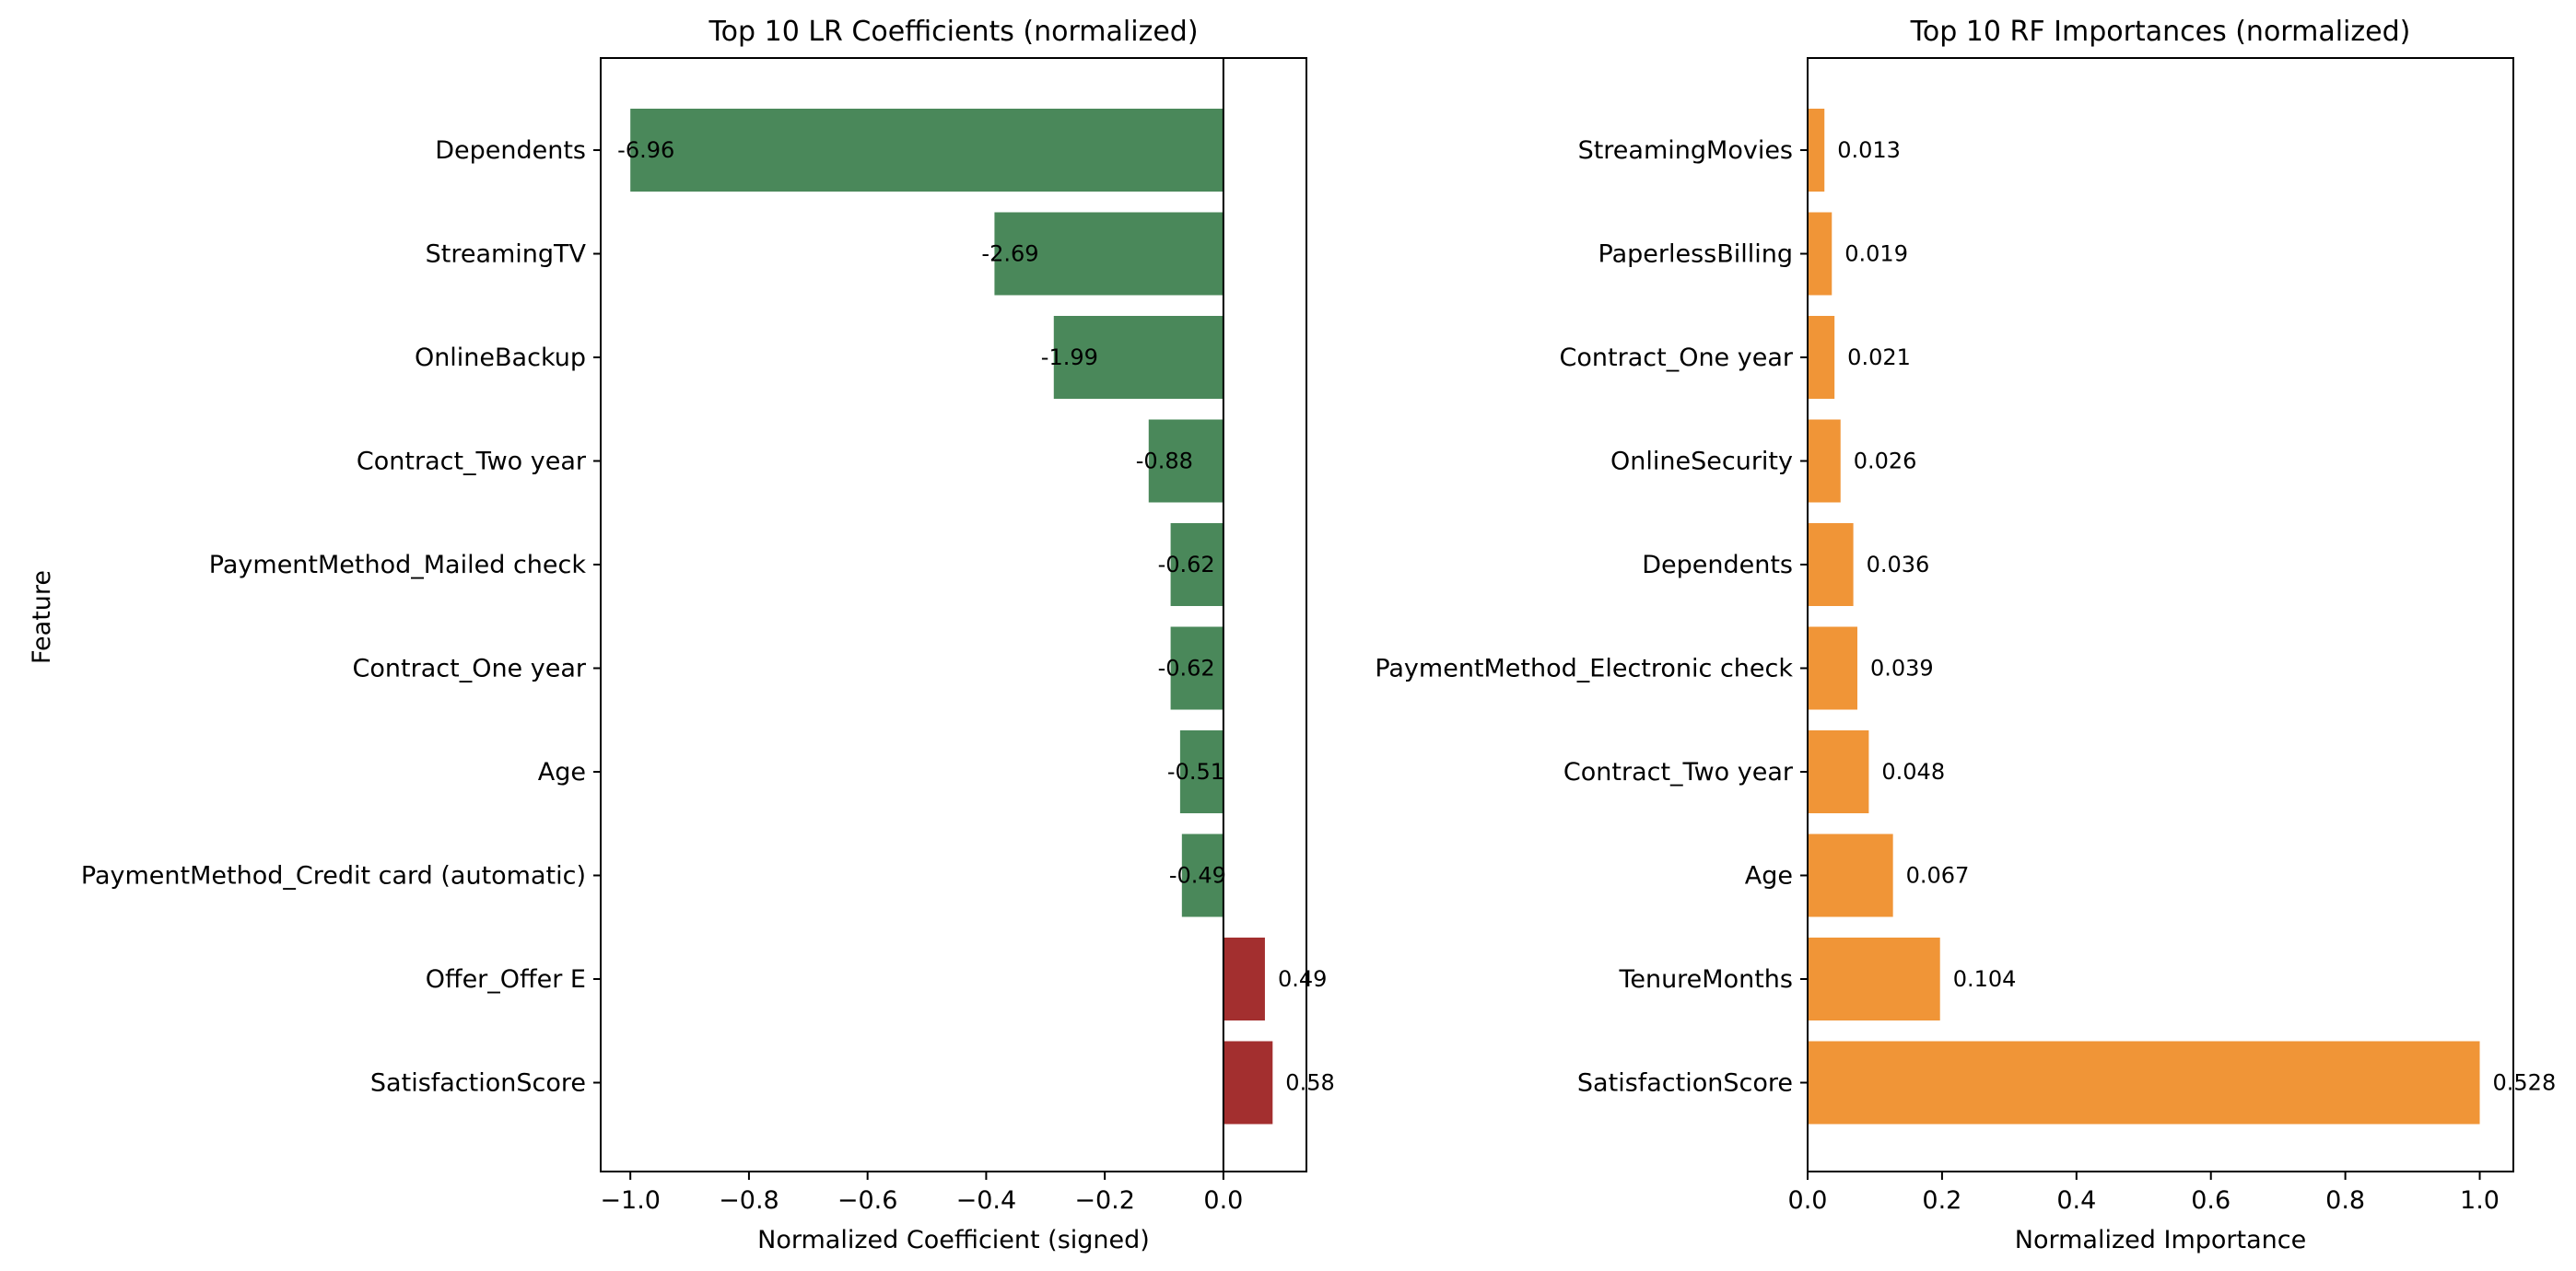  Describe the element at coordinates (1885, 461) in the screenshot. I see `rf-data-label: 0.026` at that location.